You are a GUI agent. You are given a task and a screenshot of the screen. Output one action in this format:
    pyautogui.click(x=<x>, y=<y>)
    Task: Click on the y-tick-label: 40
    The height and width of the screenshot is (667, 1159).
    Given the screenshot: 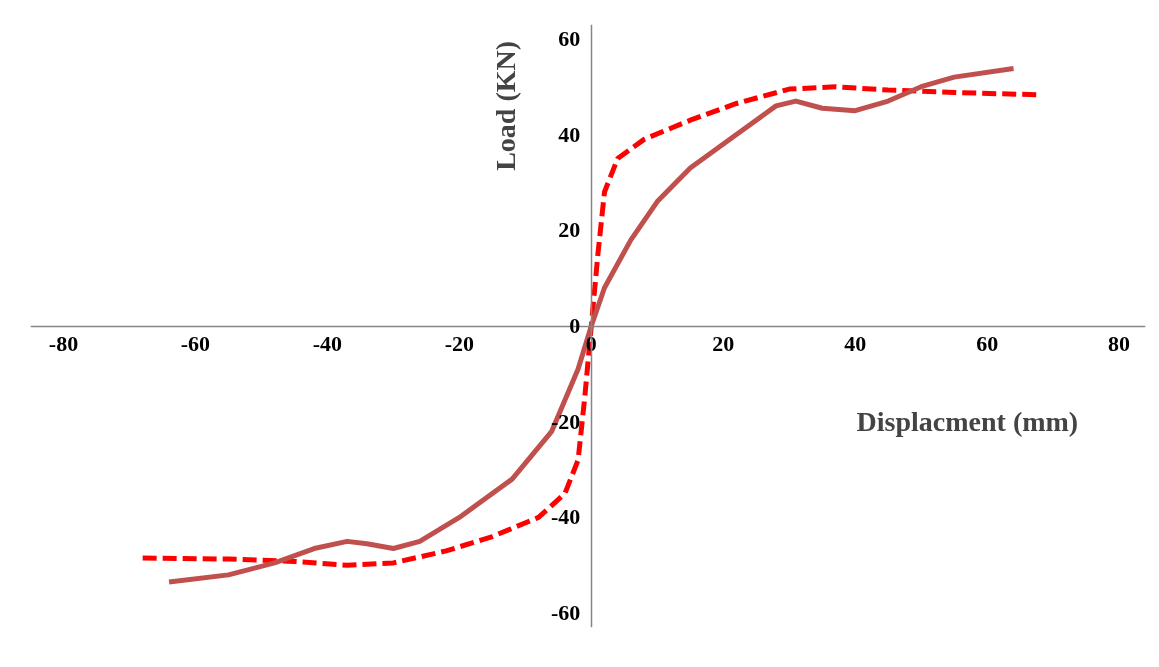 What is the action you would take?
    pyautogui.click(x=569, y=134)
    